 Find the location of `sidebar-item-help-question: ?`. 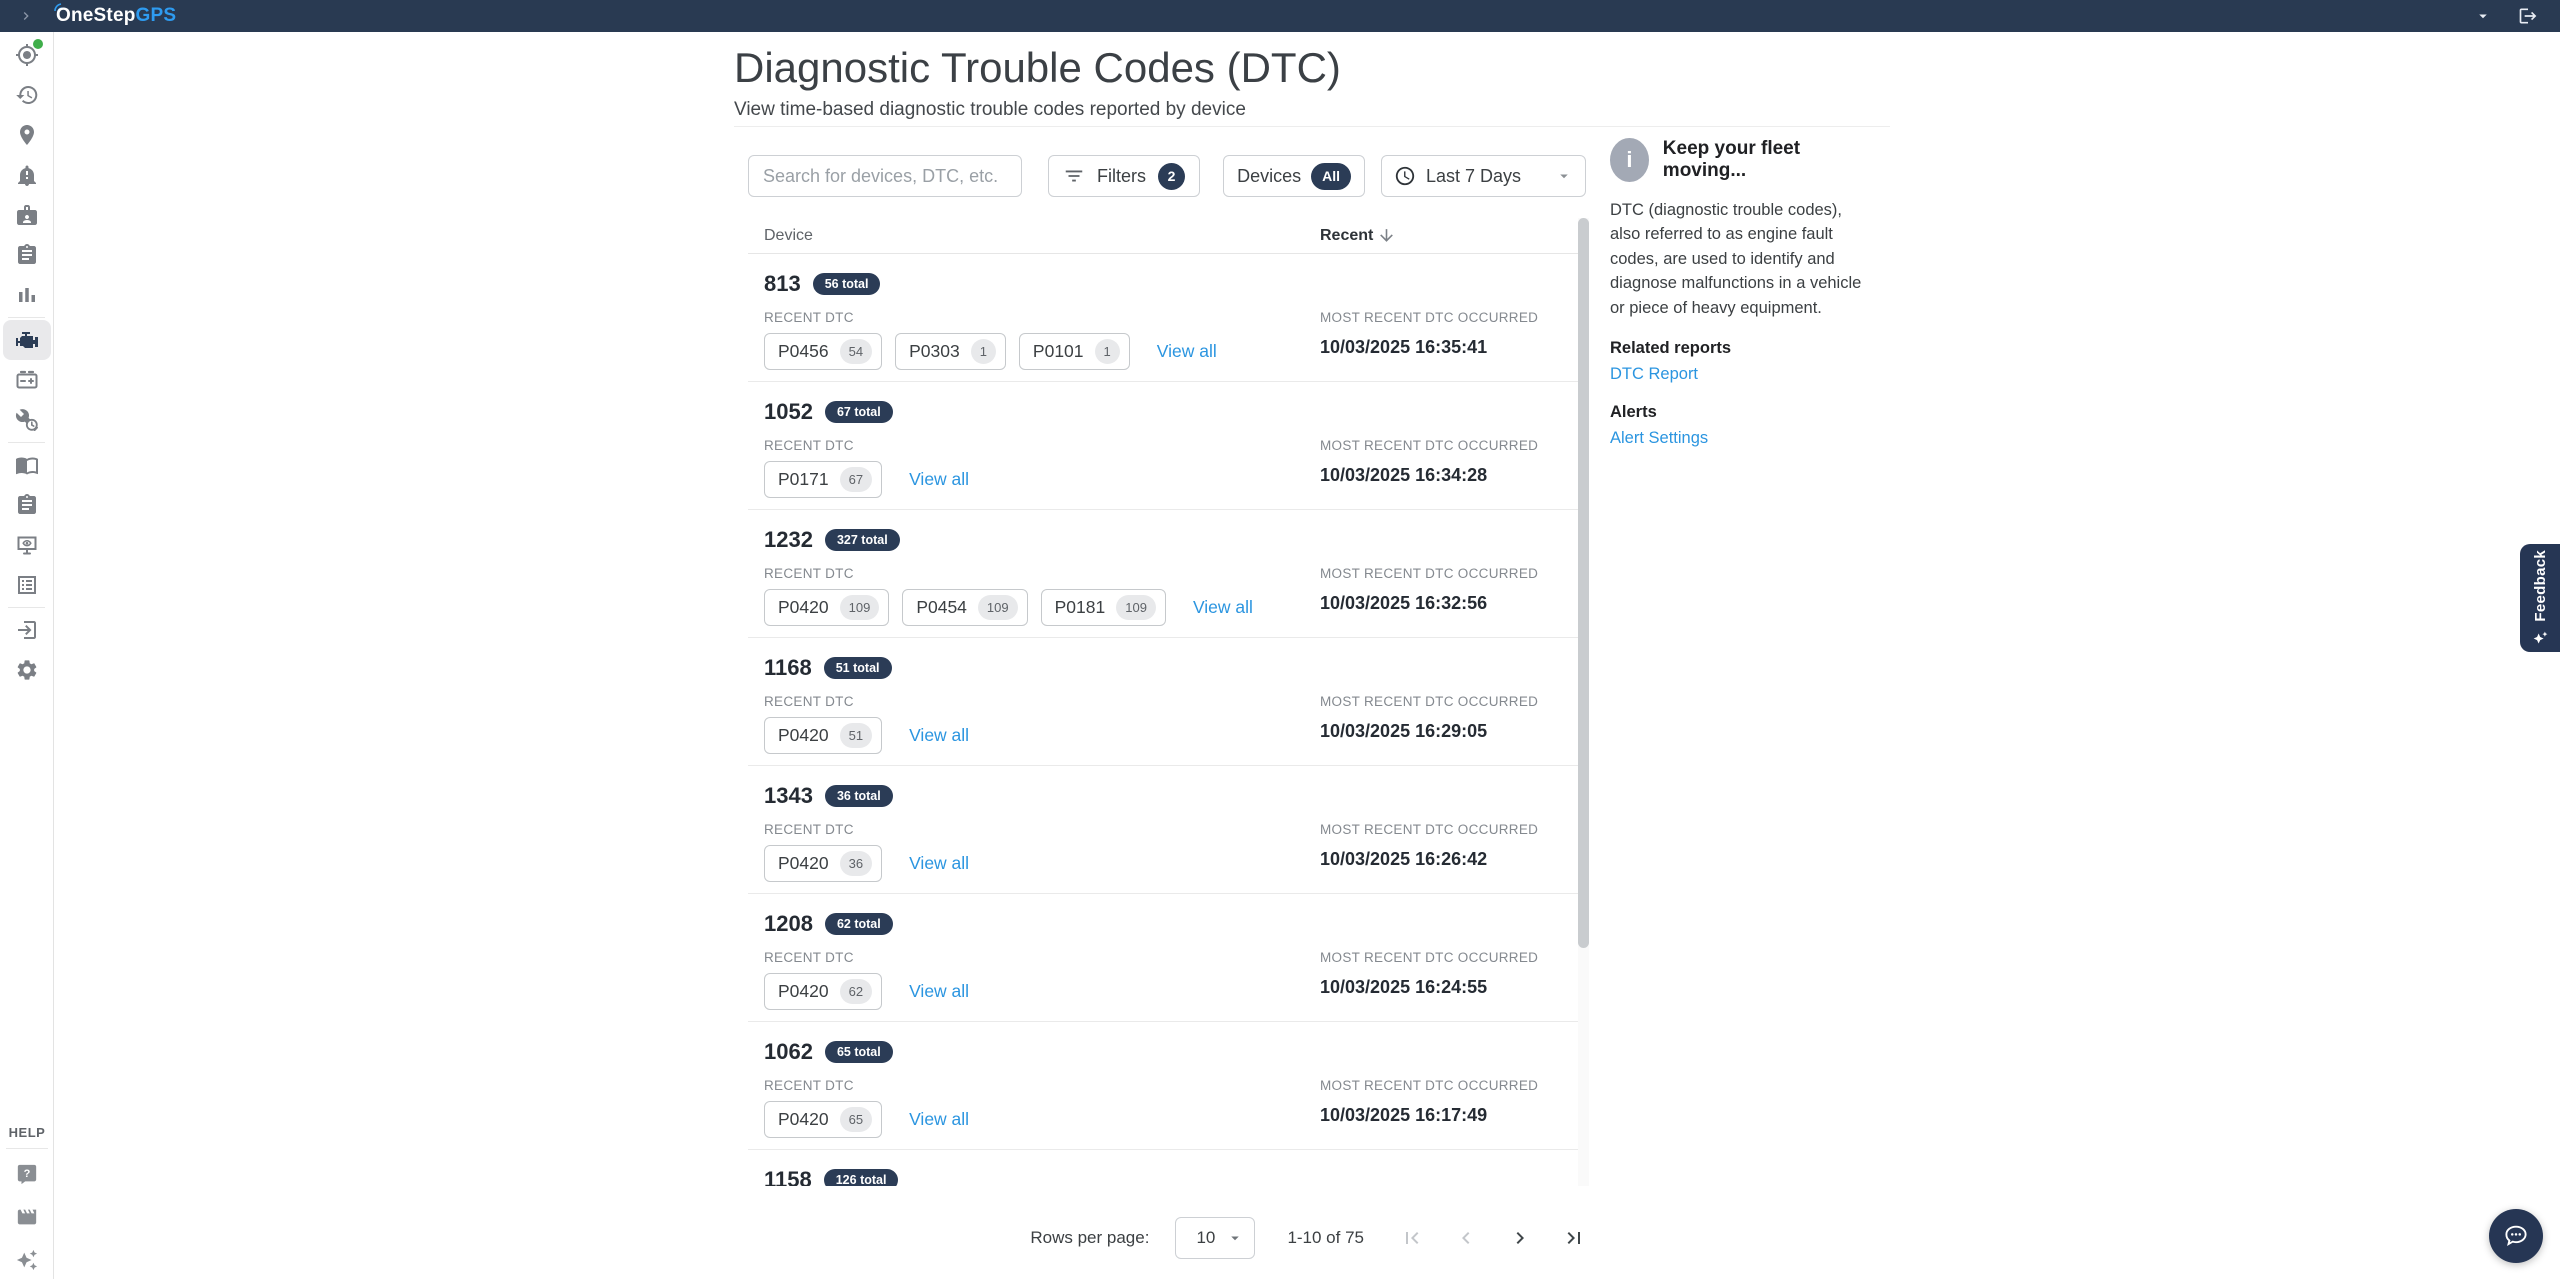

sidebar-item-help-question: ? is located at coordinates (27, 1174).